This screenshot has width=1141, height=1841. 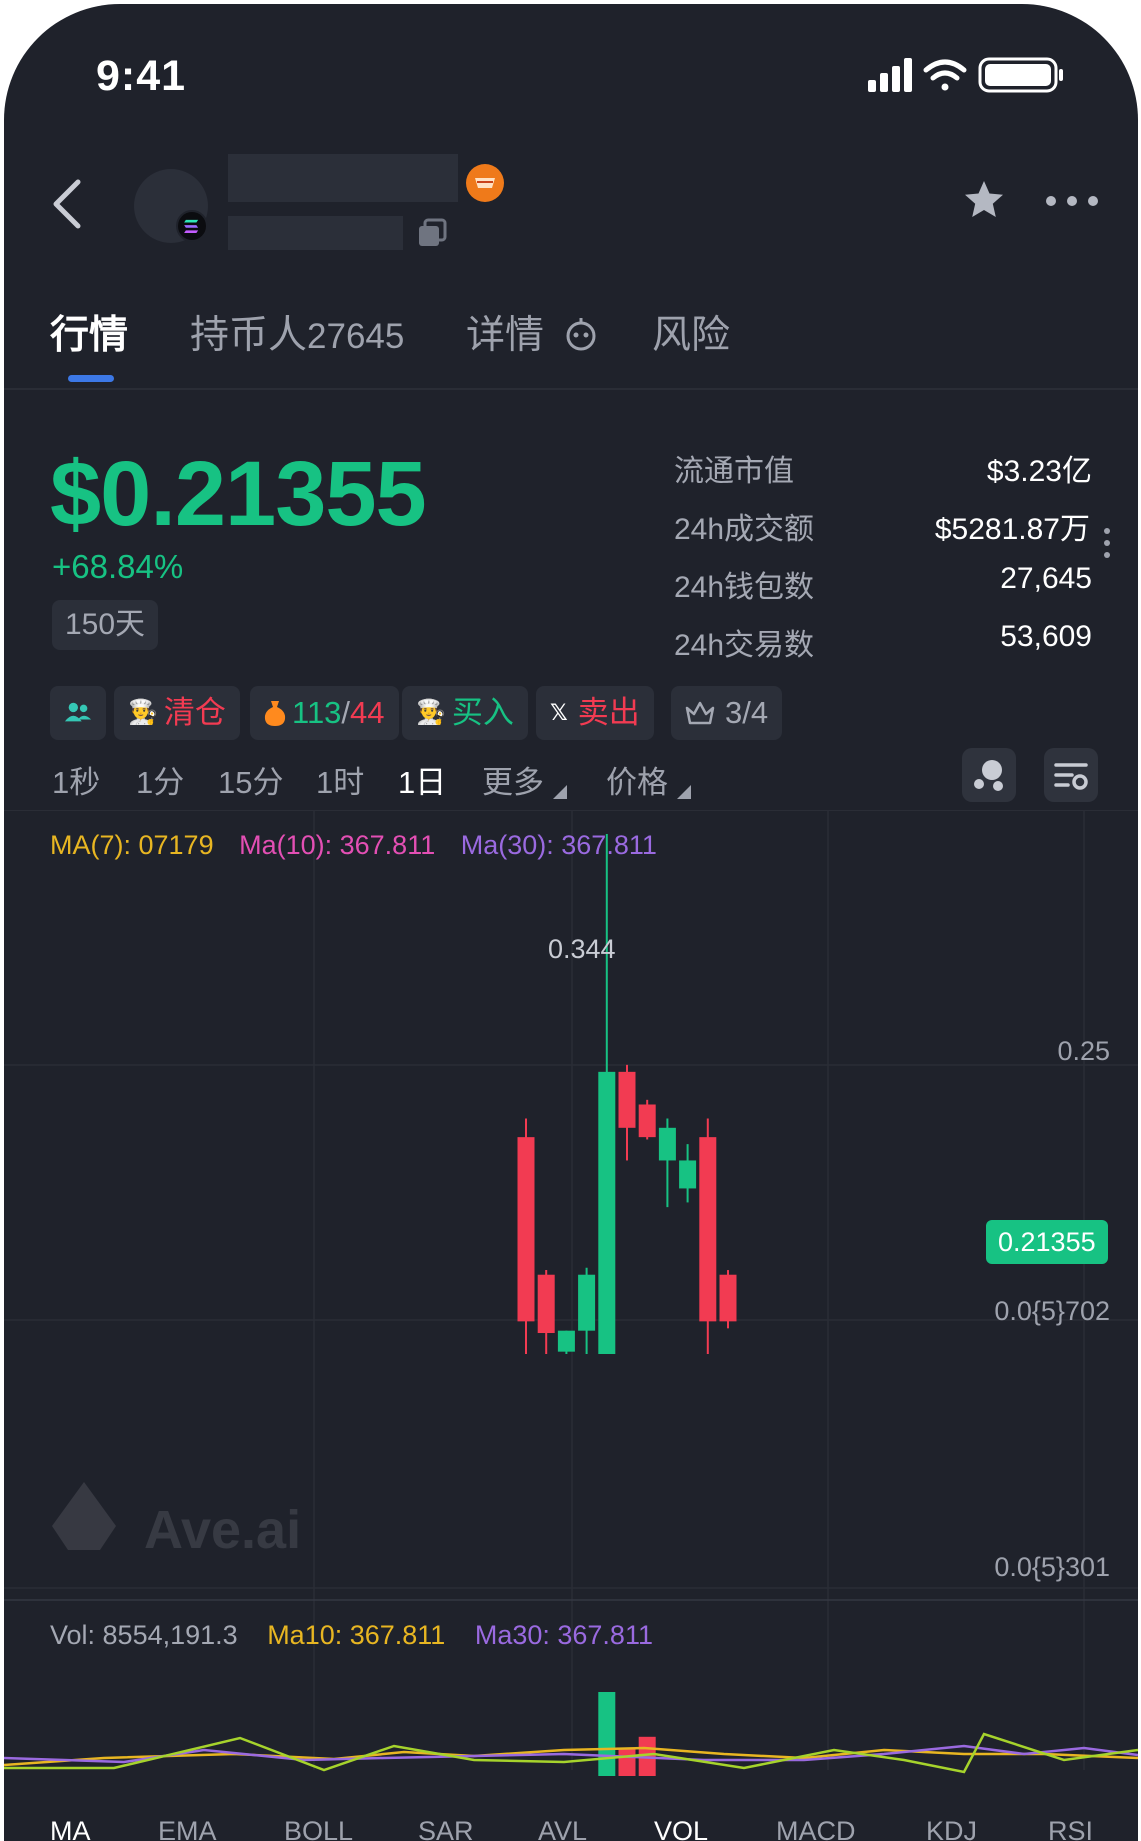 I want to click on vol-ma7-line, so click(x=571, y=1753).